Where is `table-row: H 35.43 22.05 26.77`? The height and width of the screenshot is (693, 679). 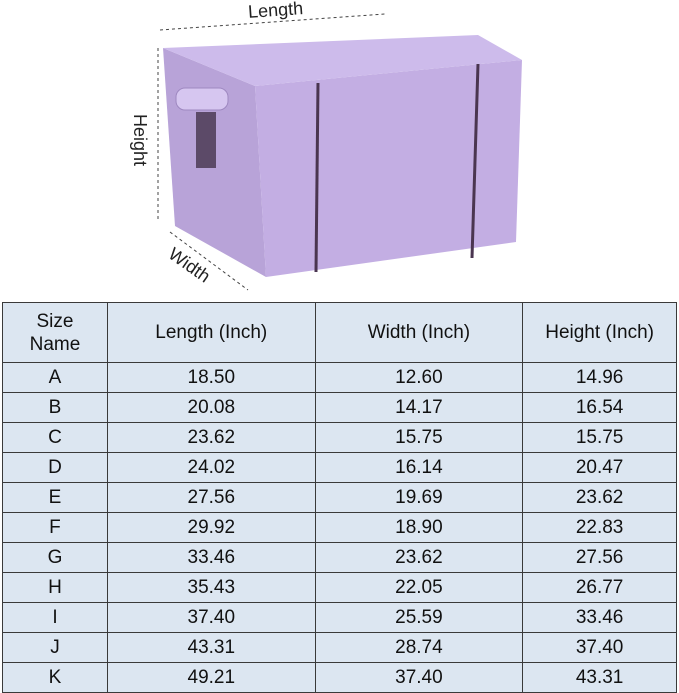 table-row: H 35.43 22.05 26.77 is located at coordinates (339, 587).